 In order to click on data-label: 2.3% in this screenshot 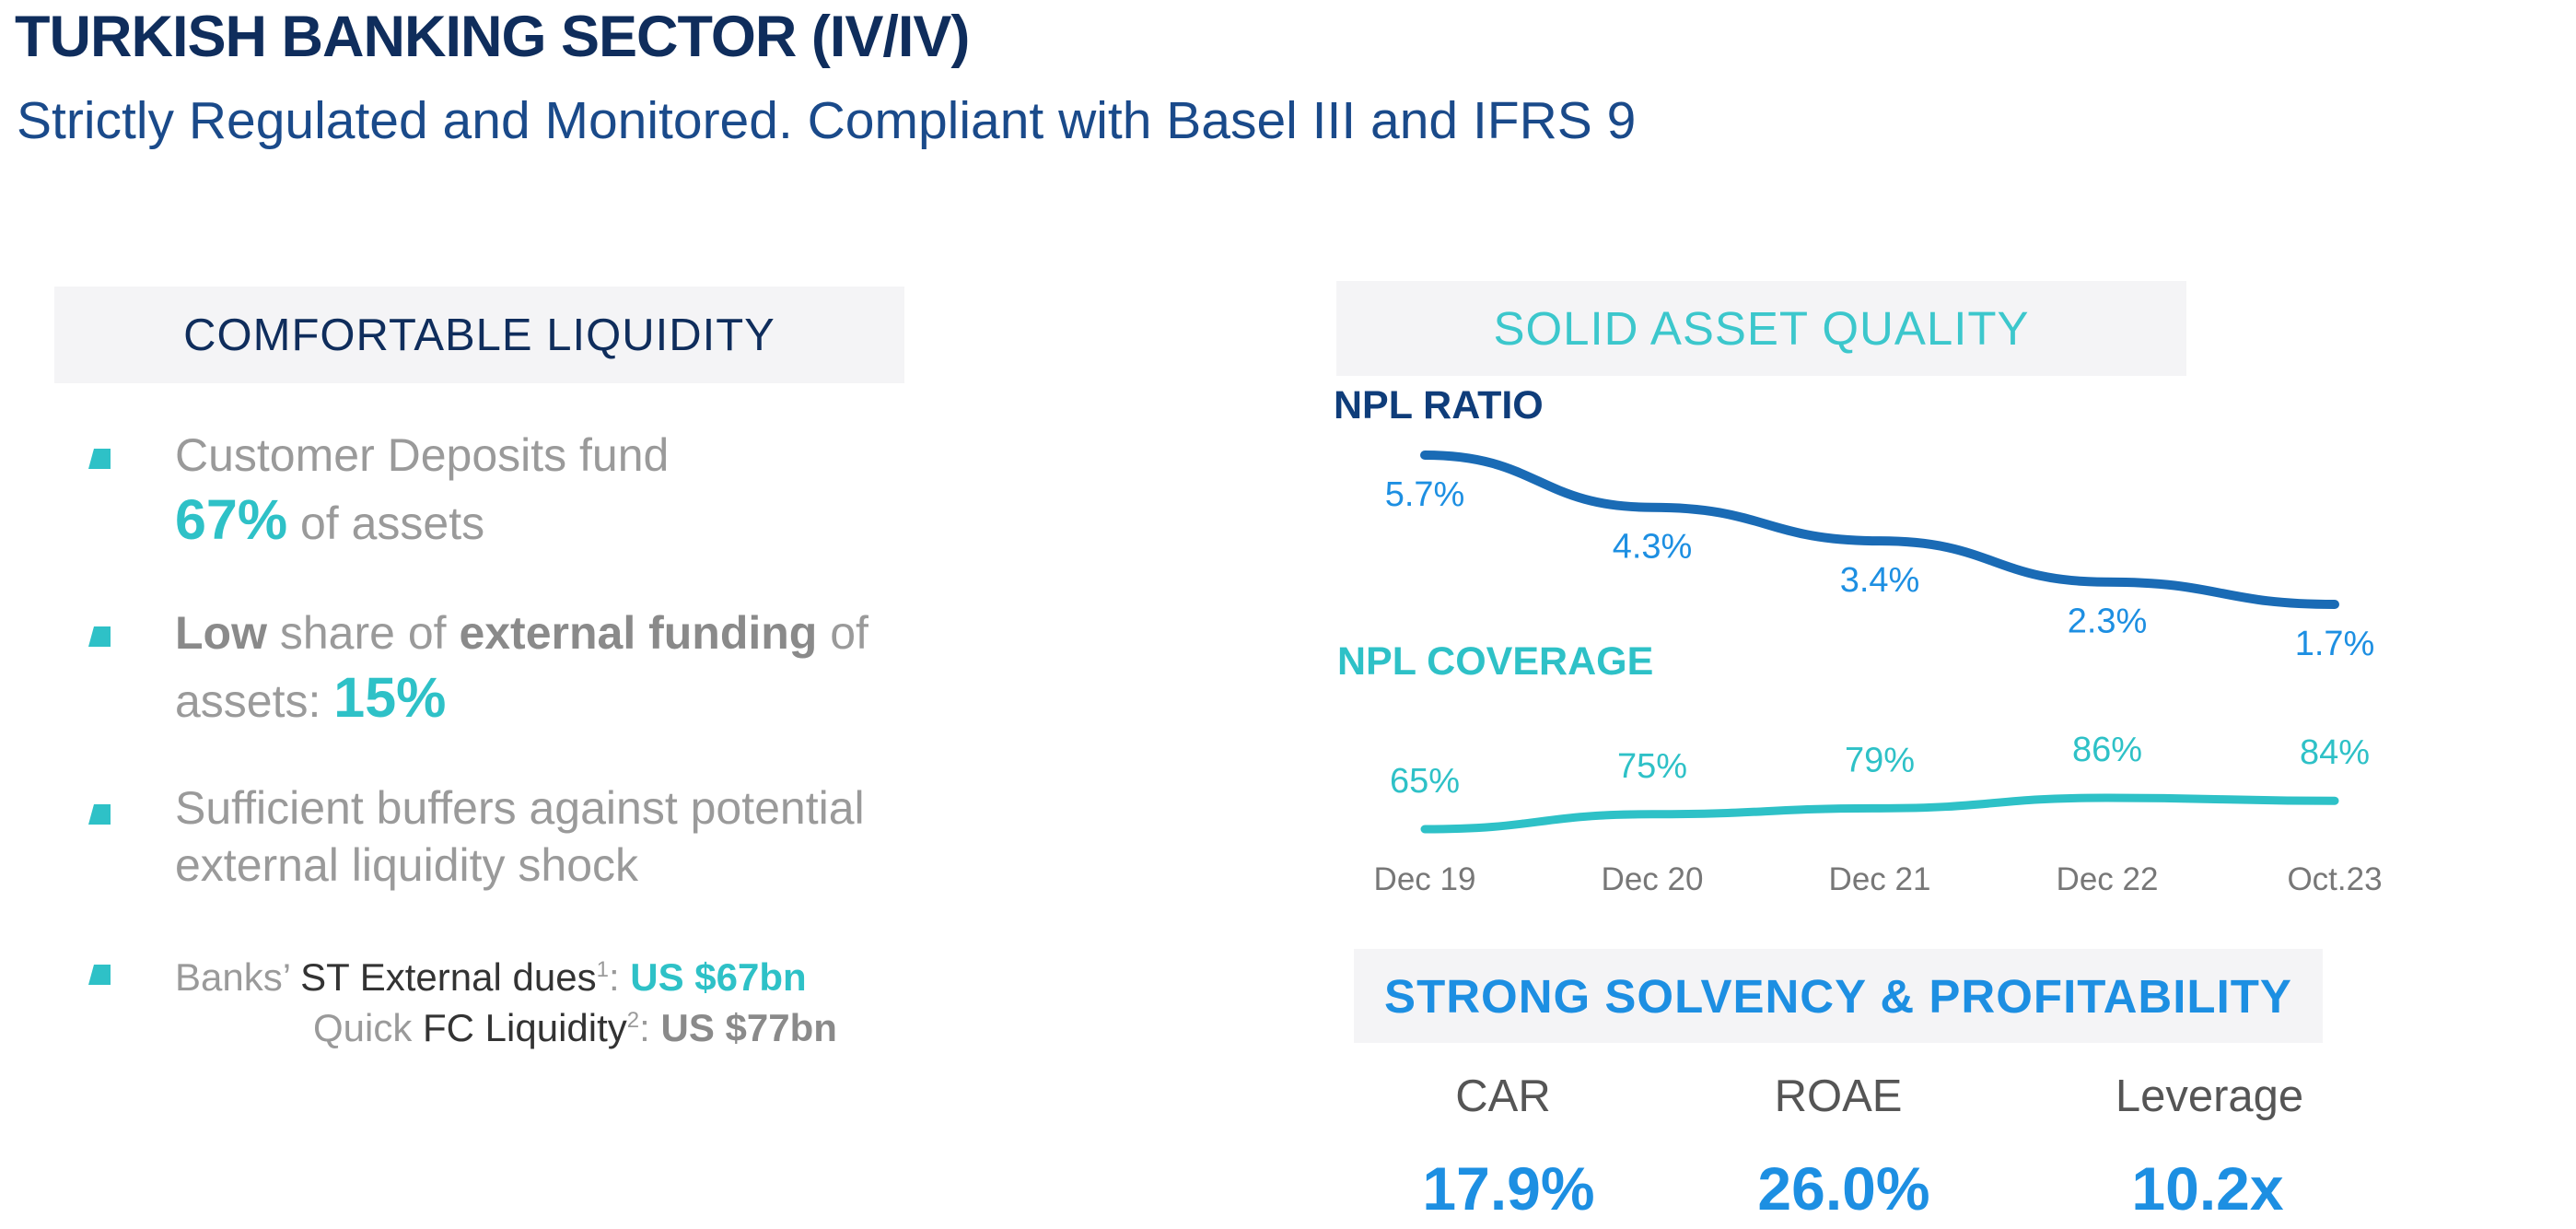, I will do `click(2108, 622)`.